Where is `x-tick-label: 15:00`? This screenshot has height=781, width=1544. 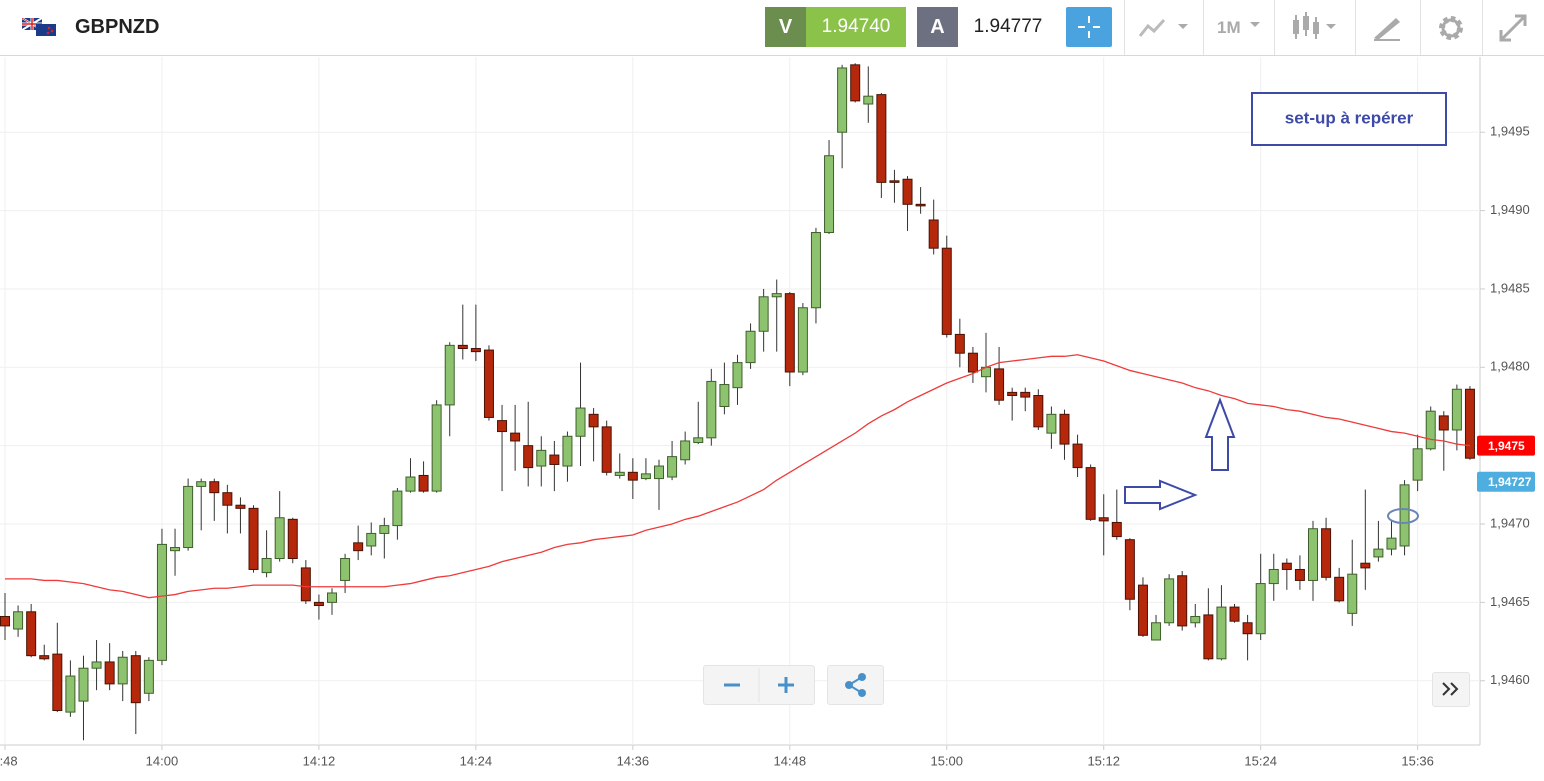 x-tick-label: 15:00 is located at coordinates (946, 760).